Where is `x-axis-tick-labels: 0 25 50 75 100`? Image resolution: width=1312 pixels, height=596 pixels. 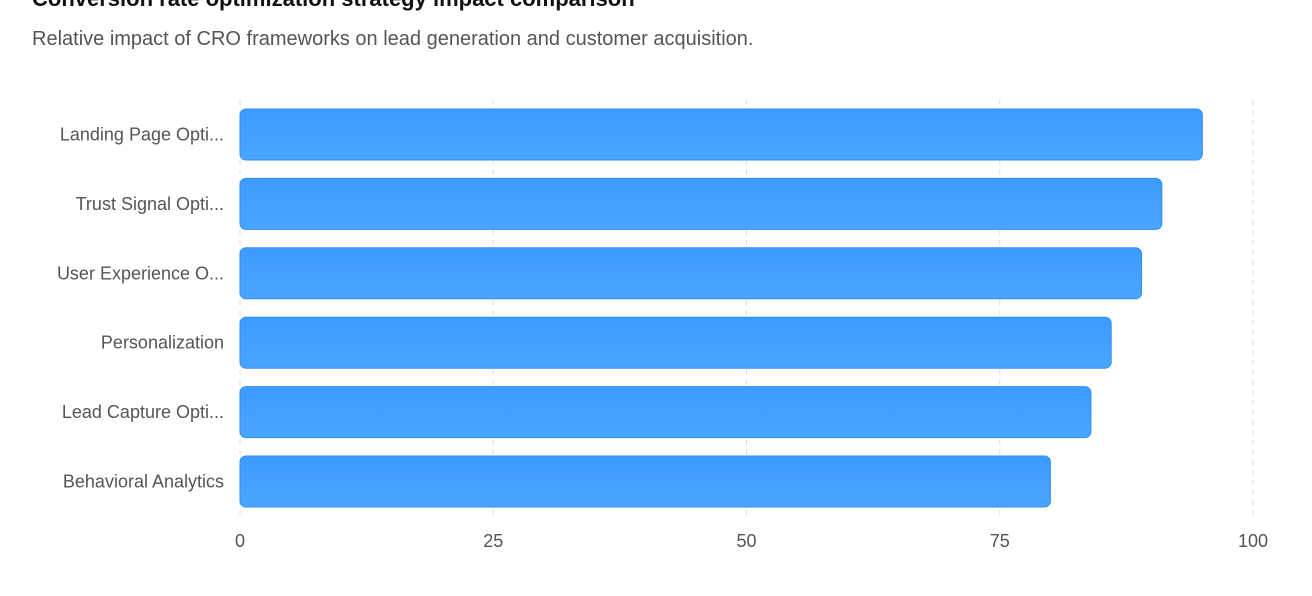
x-axis-tick-labels: 0 25 50 75 100 is located at coordinates (751, 541).